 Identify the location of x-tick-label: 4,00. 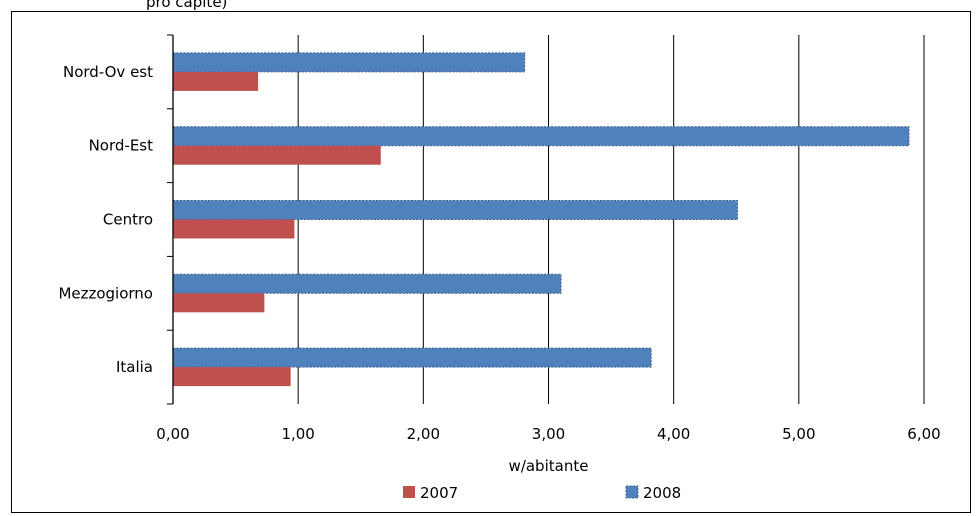
(673, 434).